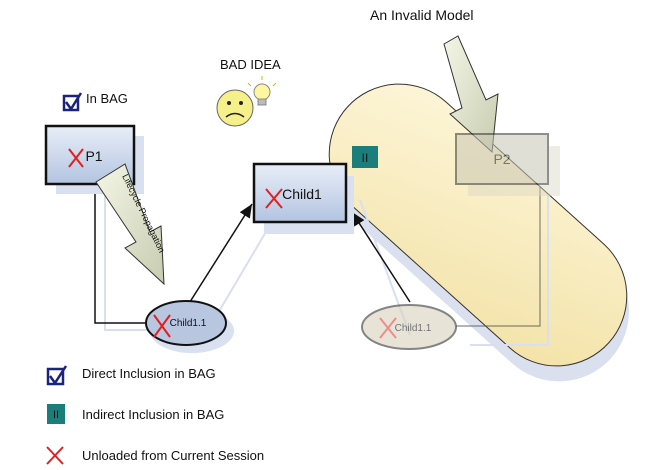 The width and height of the screenshot is (648, 470). I want to click on legend-indirect-symbol: II, so click(56, 415).